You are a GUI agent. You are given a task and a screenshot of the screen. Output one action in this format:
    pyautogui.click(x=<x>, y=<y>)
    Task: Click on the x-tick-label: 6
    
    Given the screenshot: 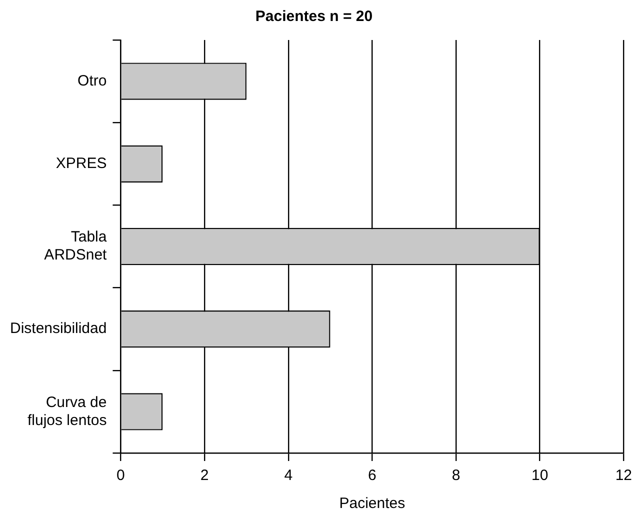 What is the action you would take?
    pyautogui.click(x=372, y=475)
    